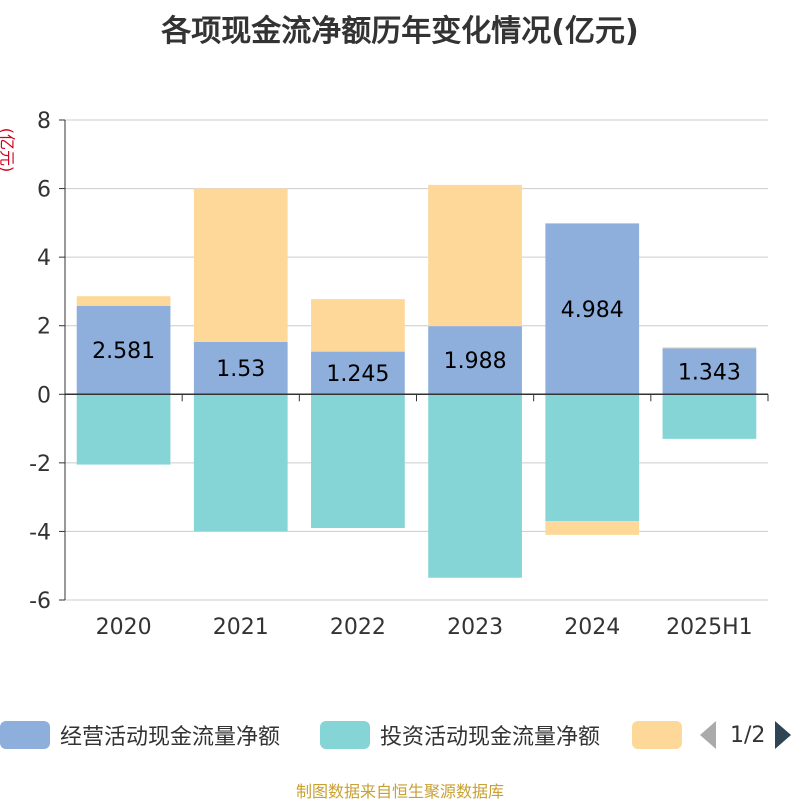 This screenshot has width=800, height=802. Describe the element at coordinates (592, 458) in the screenshot. I see `bar-investing-2024` at that location.